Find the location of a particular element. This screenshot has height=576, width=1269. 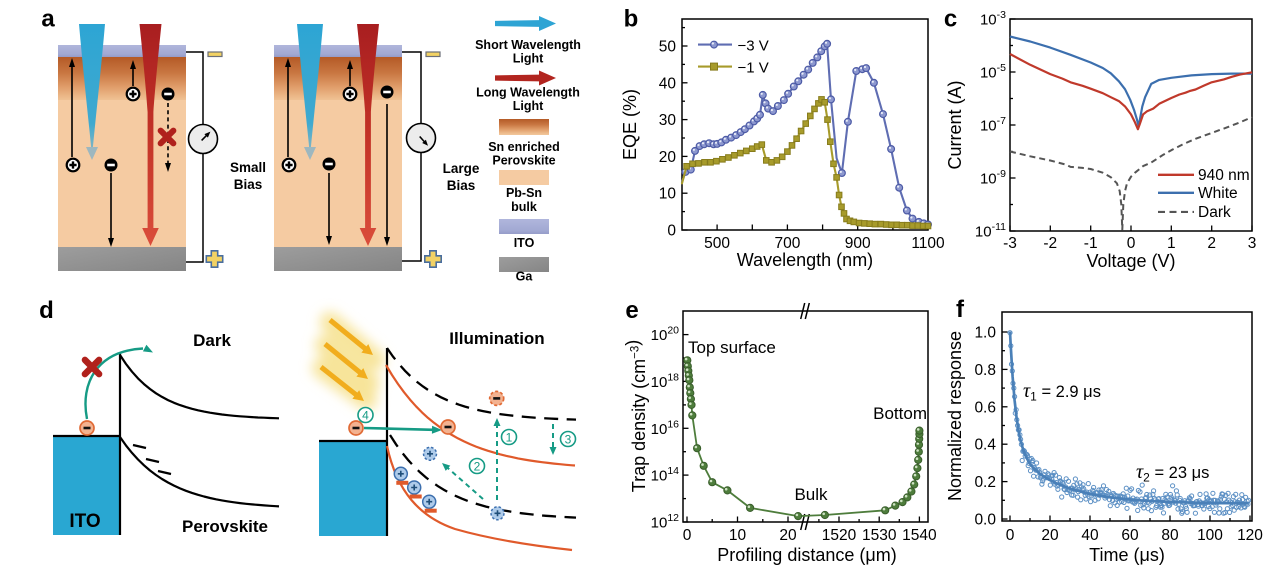

svg-text: 4 is located at coordinates (365, 415).